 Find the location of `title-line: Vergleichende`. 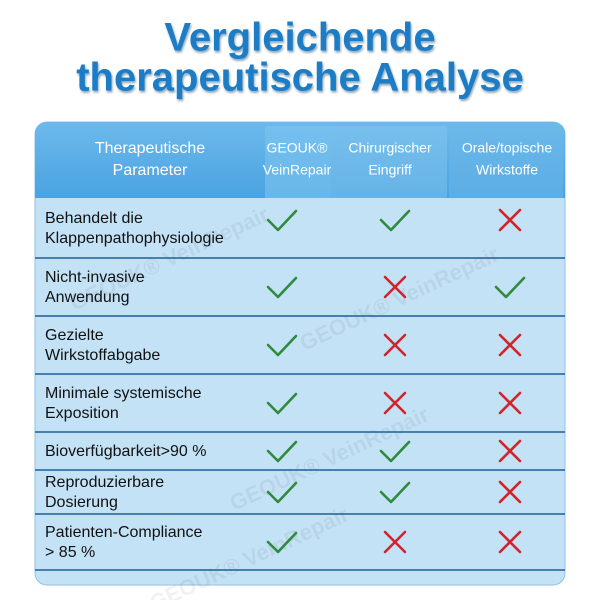

title-line: Vergleichende is located at coordinates (299, 38).